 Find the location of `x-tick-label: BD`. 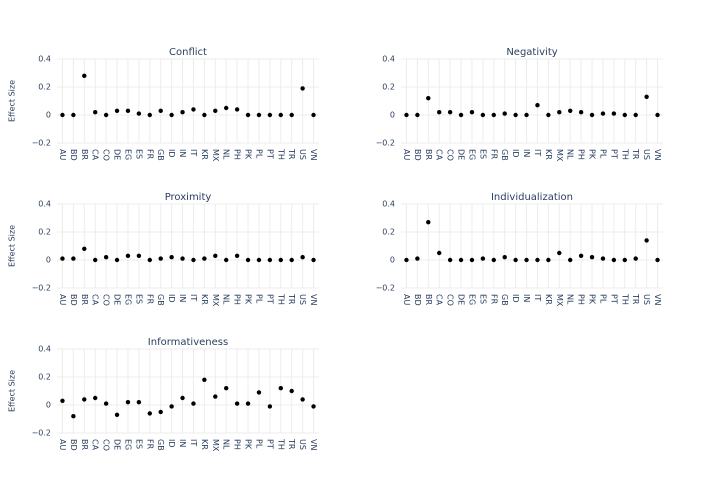

x-tick-label: BD is located at coordinates (73, 155).